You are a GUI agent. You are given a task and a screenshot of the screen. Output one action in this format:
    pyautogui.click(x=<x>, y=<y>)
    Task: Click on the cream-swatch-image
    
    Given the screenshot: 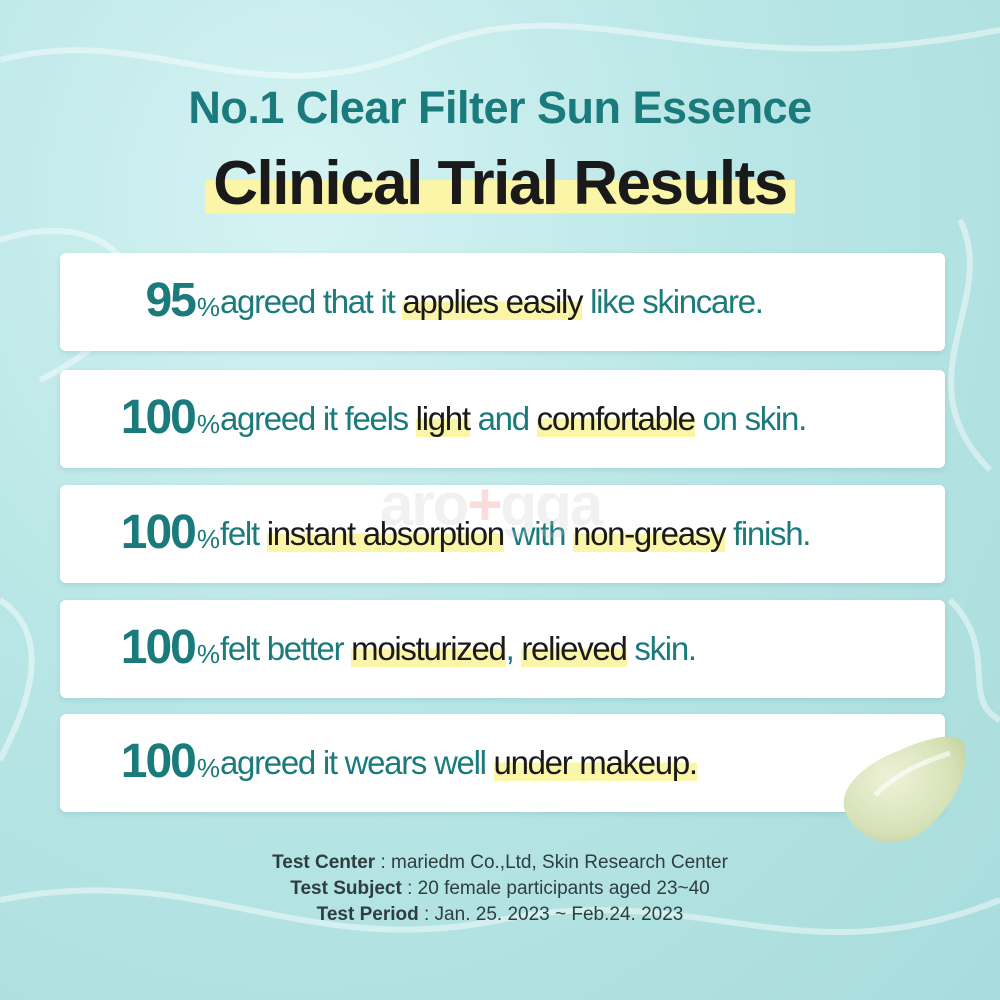 What is the action you would take?
    pyautogui.click(x=904, y=789)
    